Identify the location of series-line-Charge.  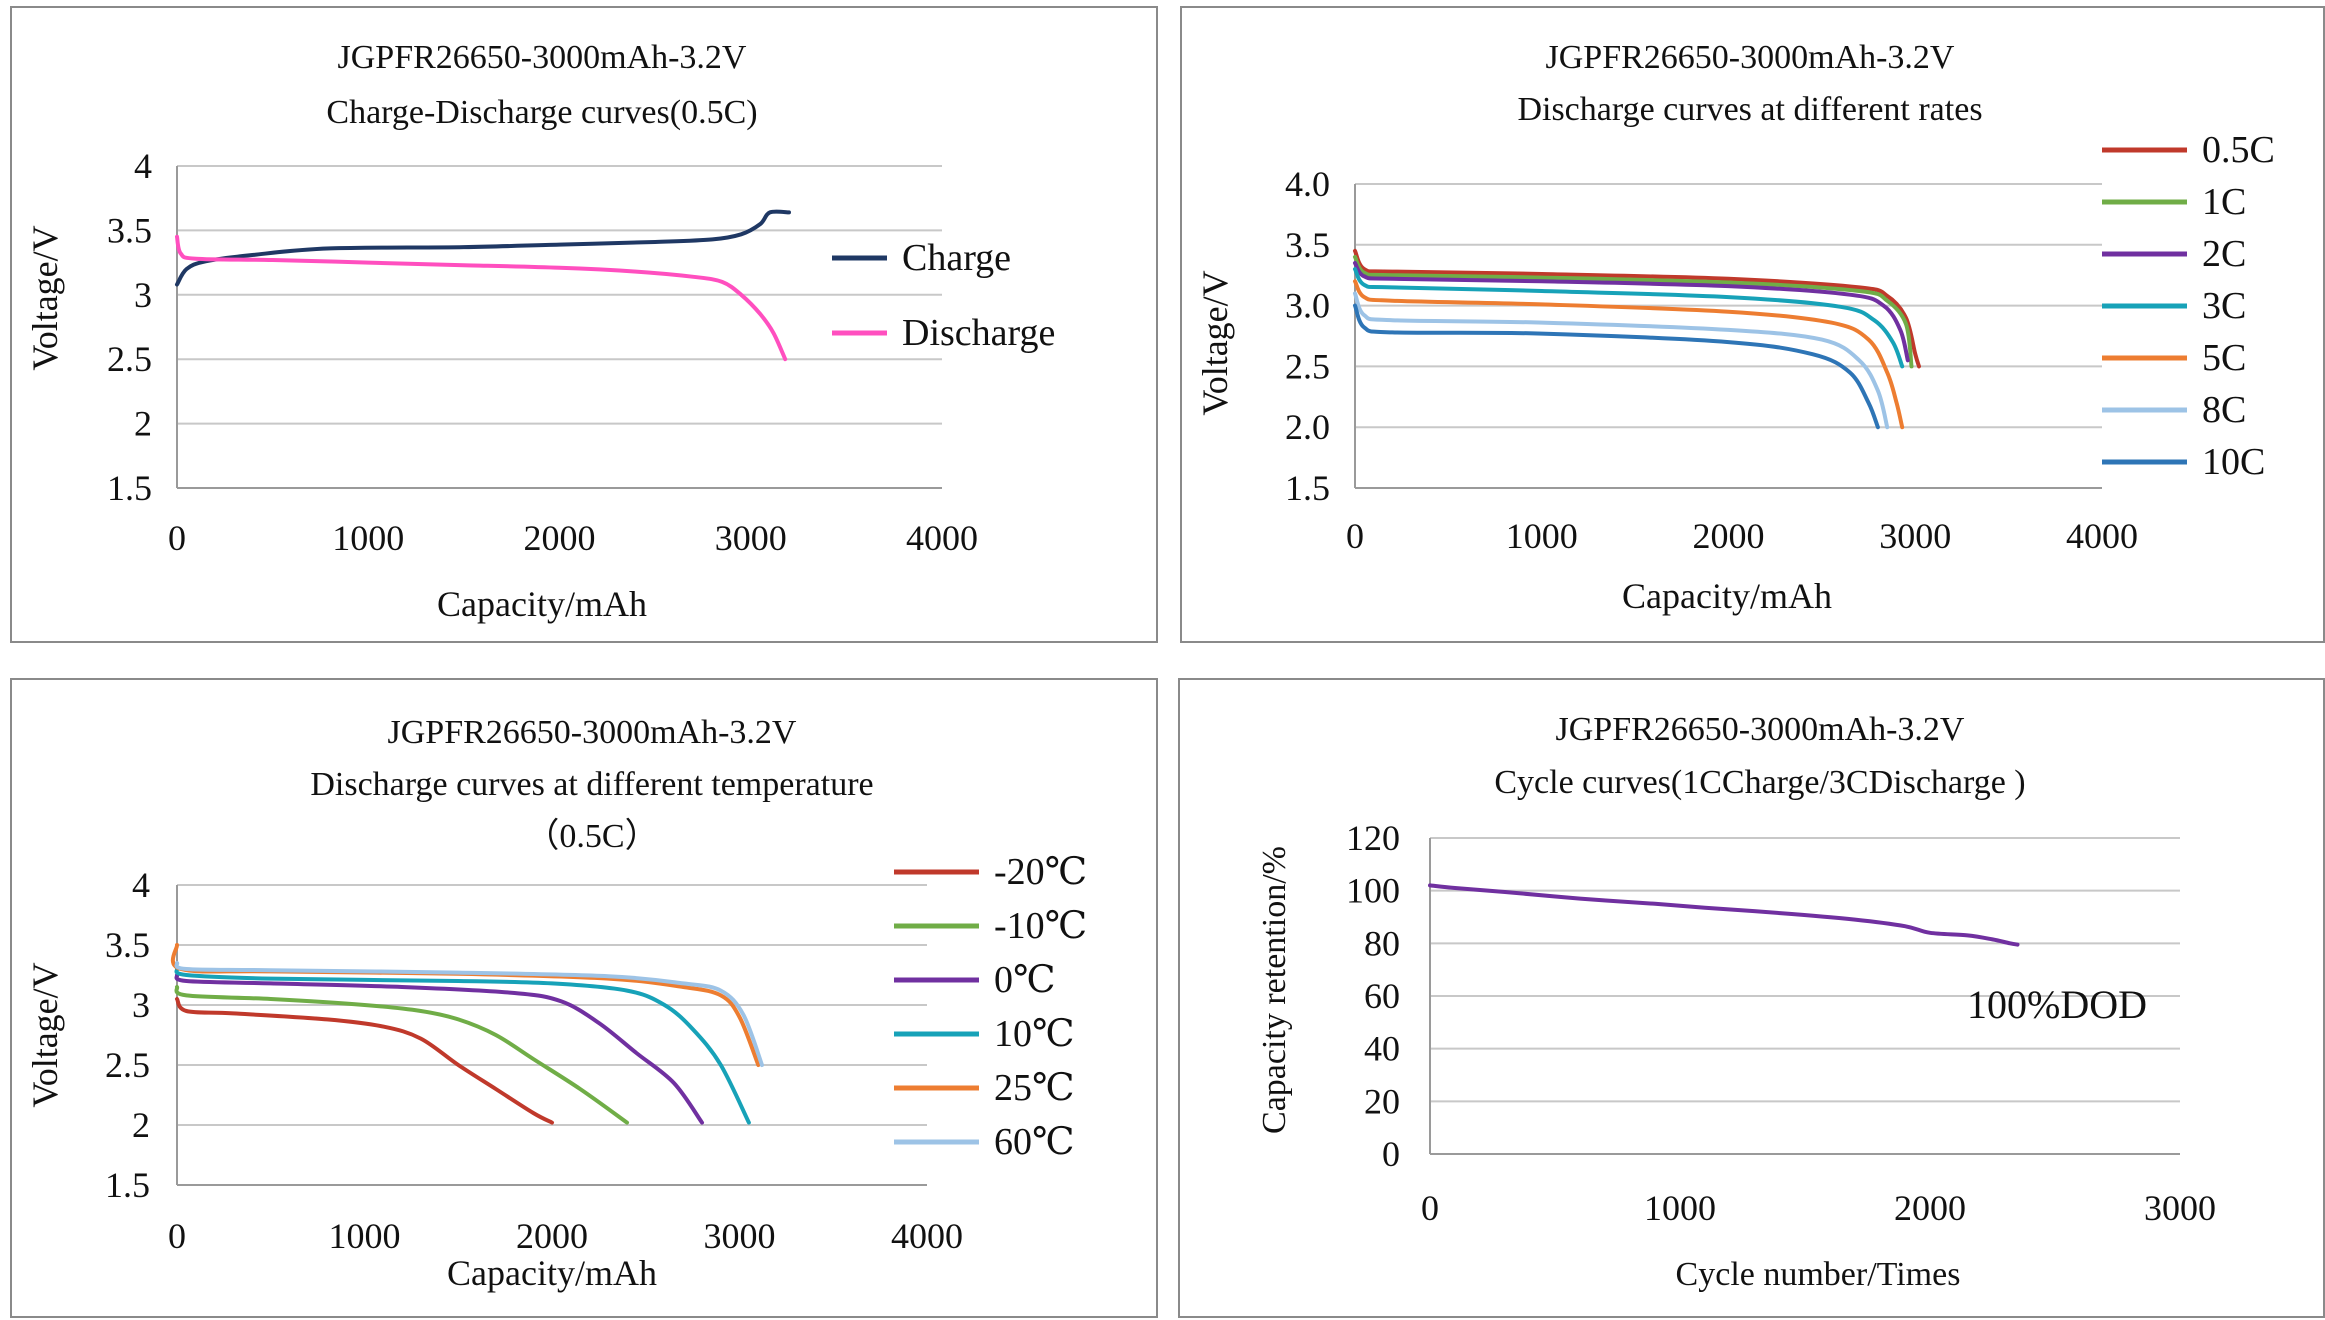
(483, 248).